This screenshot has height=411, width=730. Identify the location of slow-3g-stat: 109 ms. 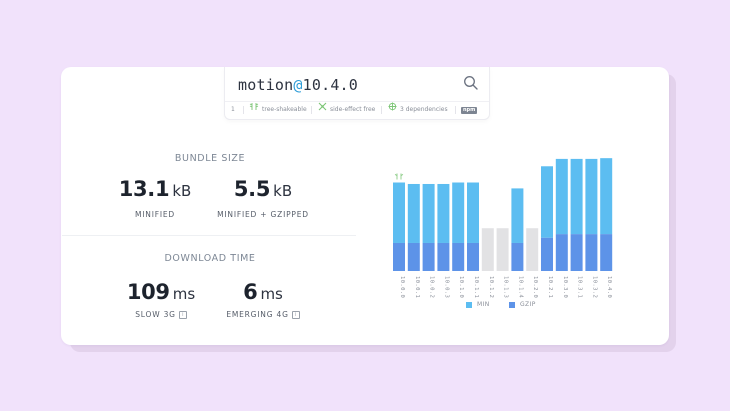
(161, 292).